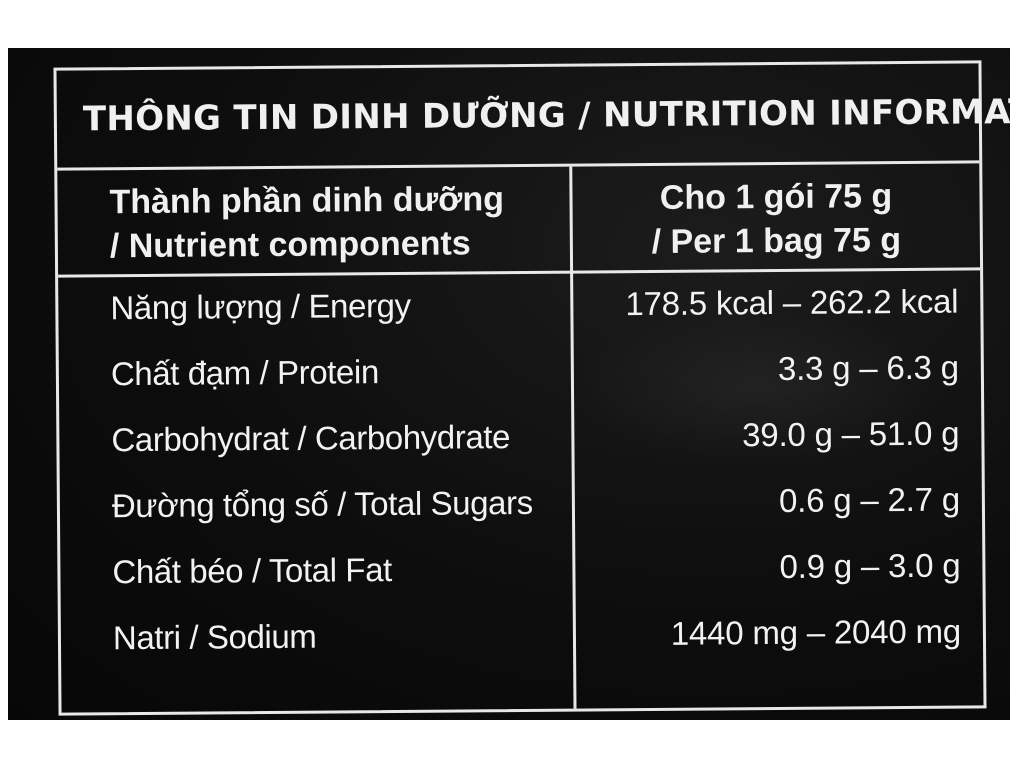 The height and width of the screenshot is (768, 1024). What do you see at coordinates (521, 570) in the screenshot?
I see `table-row: Chất béo / Total Fat 0.9 g – 3.0 g` at bounding box center [521, 570].